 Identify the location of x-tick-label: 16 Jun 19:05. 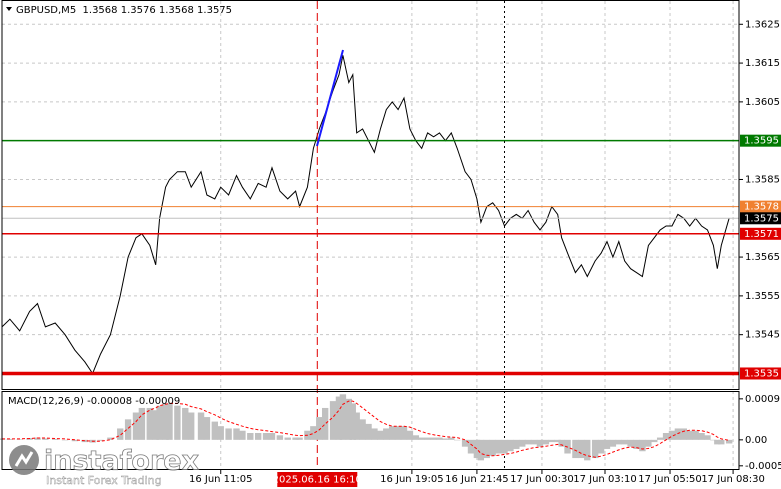
(412, 479).